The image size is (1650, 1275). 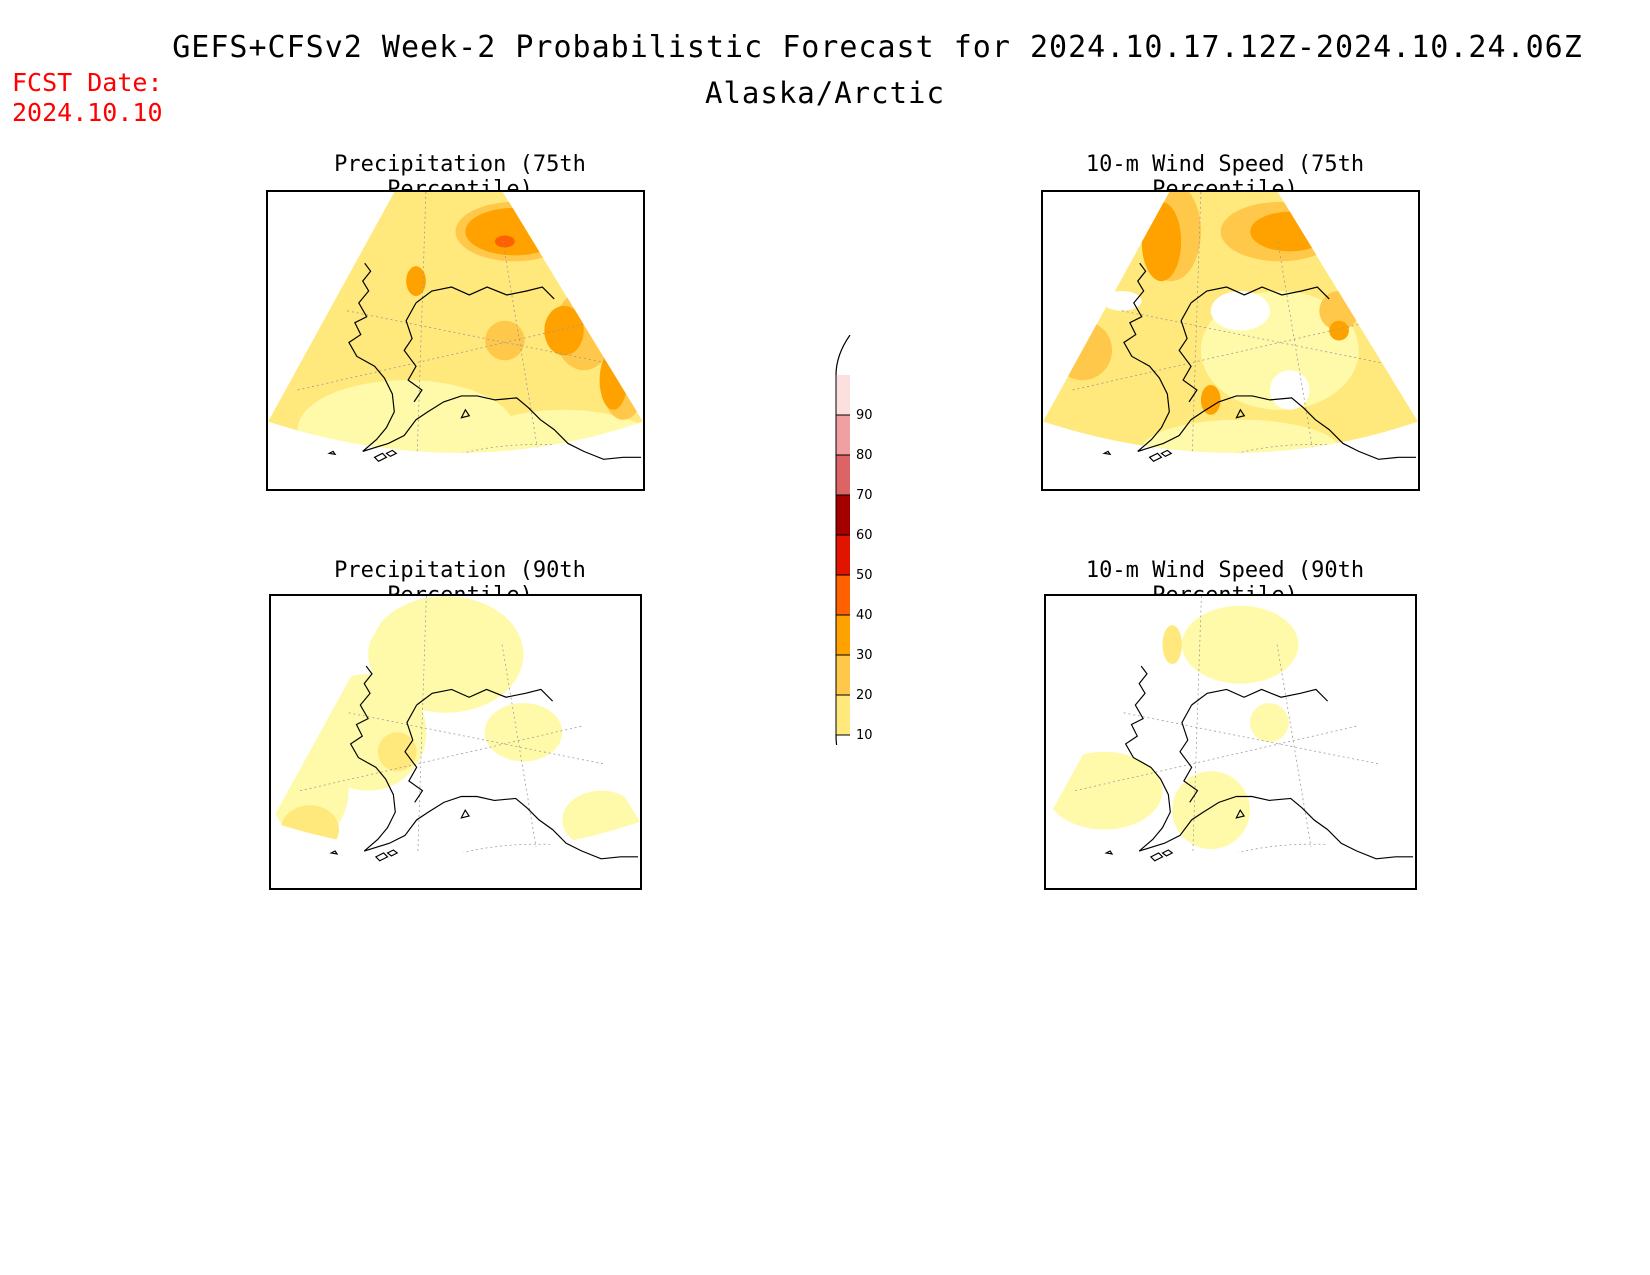 I want to click on forecast-date-label: FCST Date:, so click(x=87, y=82).